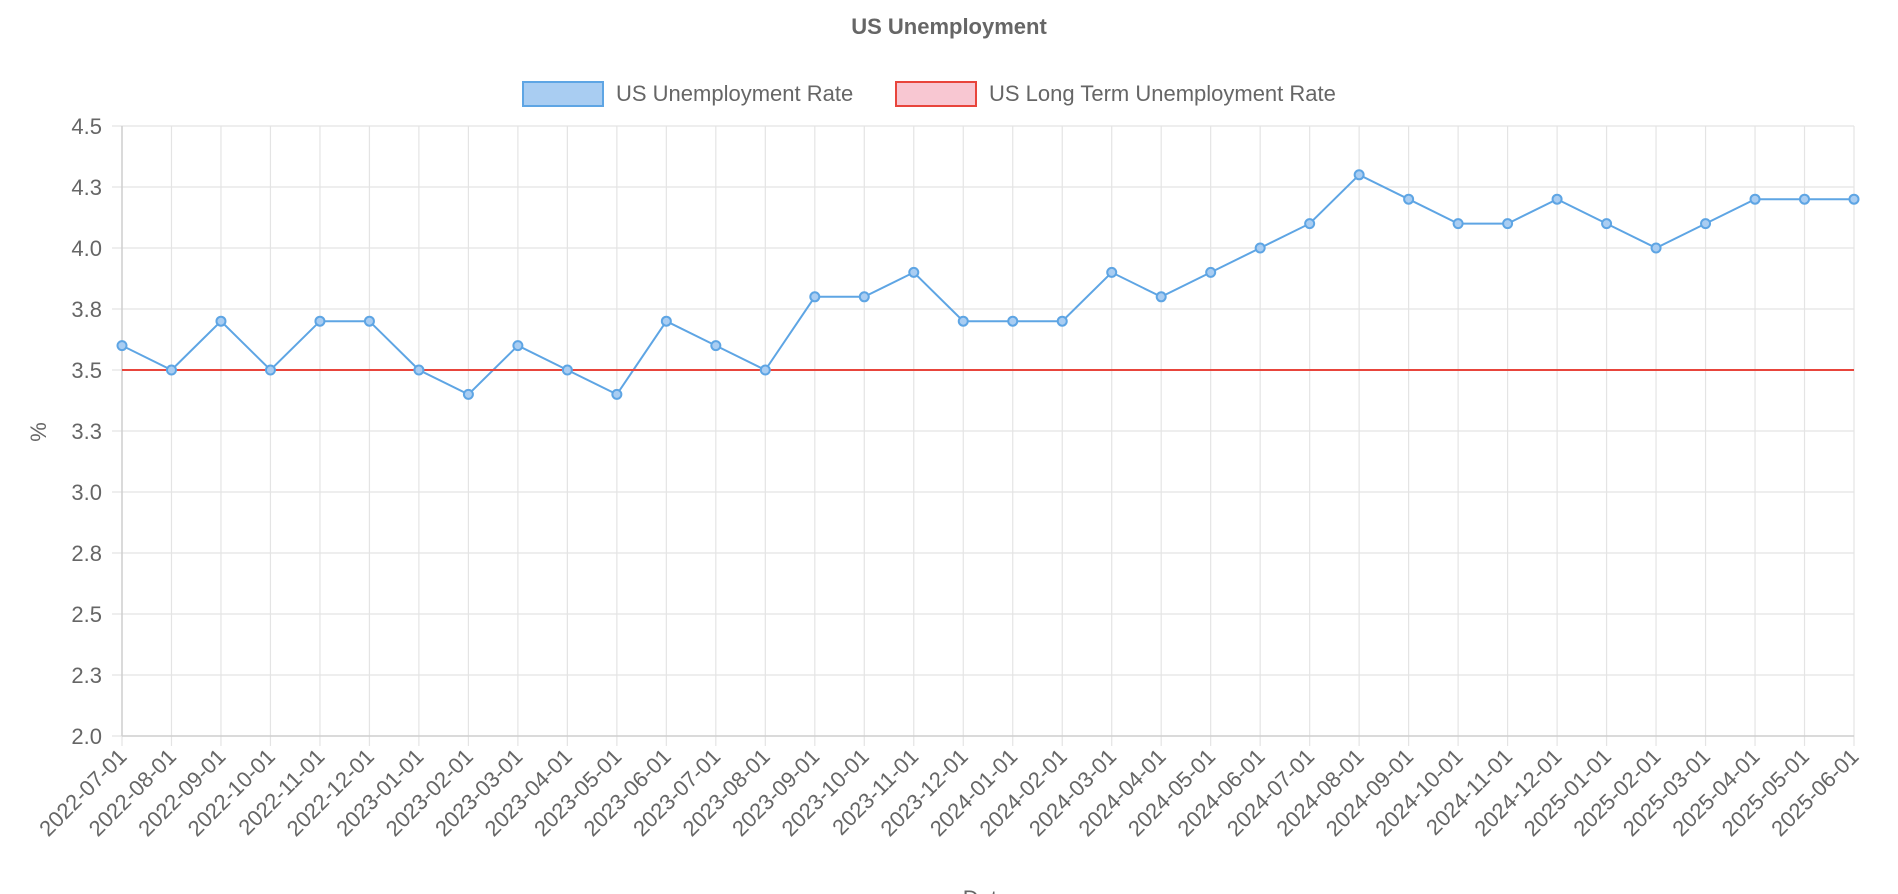 This screenshot has width=1898, height=894. Describe the element at coordinates (86, 492) in the screenshot. I see `y-tick-label: 3.0` at that location.